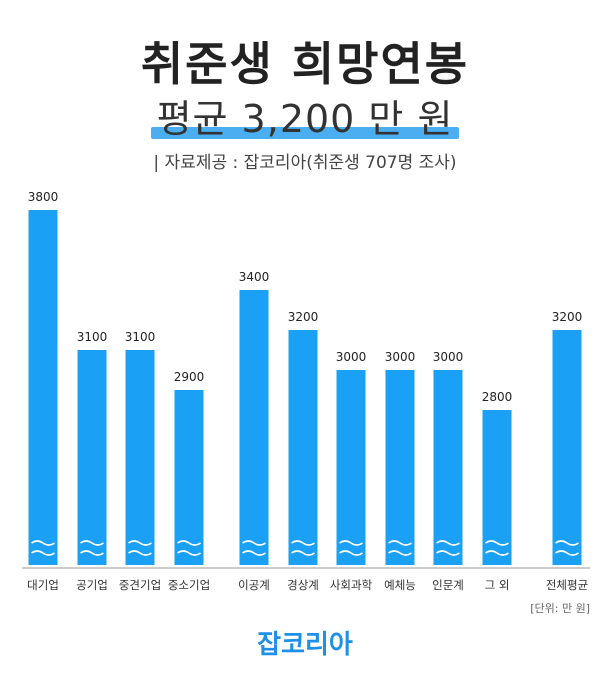 This screenshot has height=678, width=610. I want to click on data-label: 2900, so click(189, 377).